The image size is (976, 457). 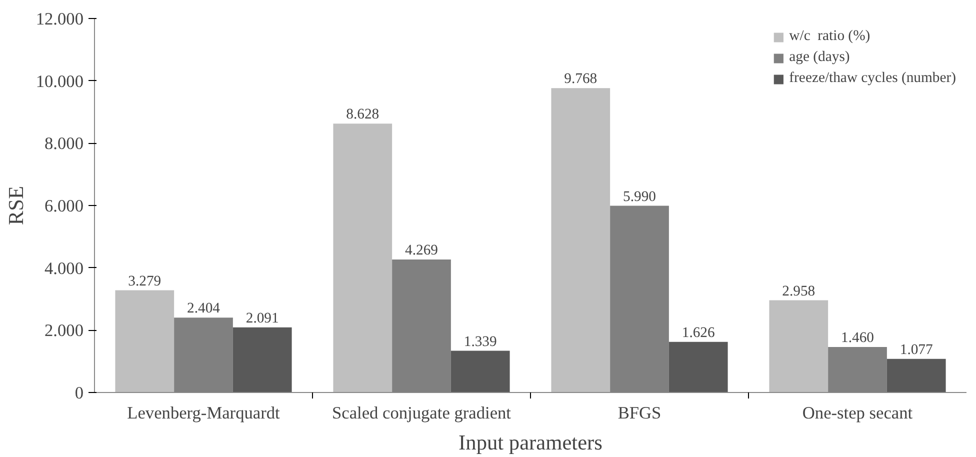 I want to click on y-tick-label: 8.000, so click(x=64, y=144).